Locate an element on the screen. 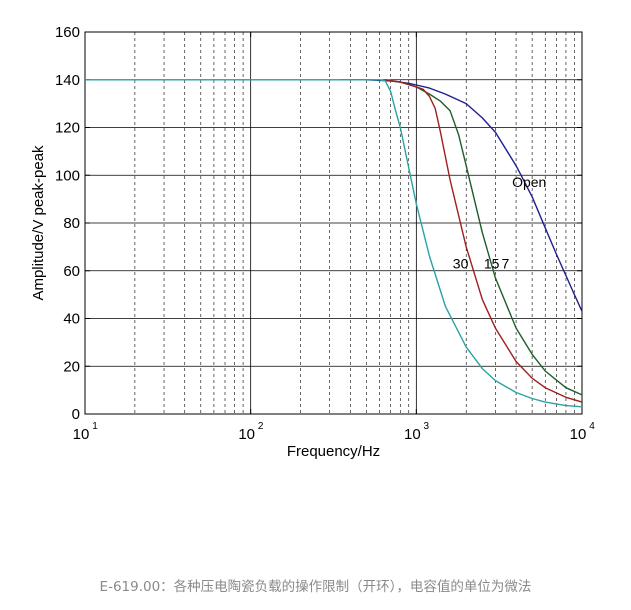  x-tick-labels: 10 1 10 2 10 3 10 4 is located at coordinates (334, 432).